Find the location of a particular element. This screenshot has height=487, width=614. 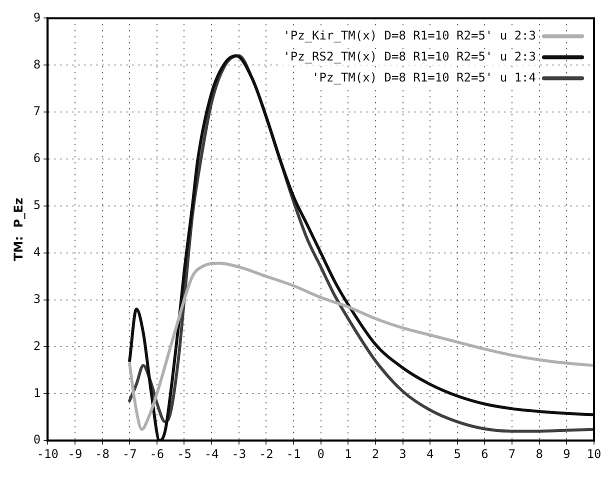

y-tick-label: 4 is located at coordinates (37, 251).